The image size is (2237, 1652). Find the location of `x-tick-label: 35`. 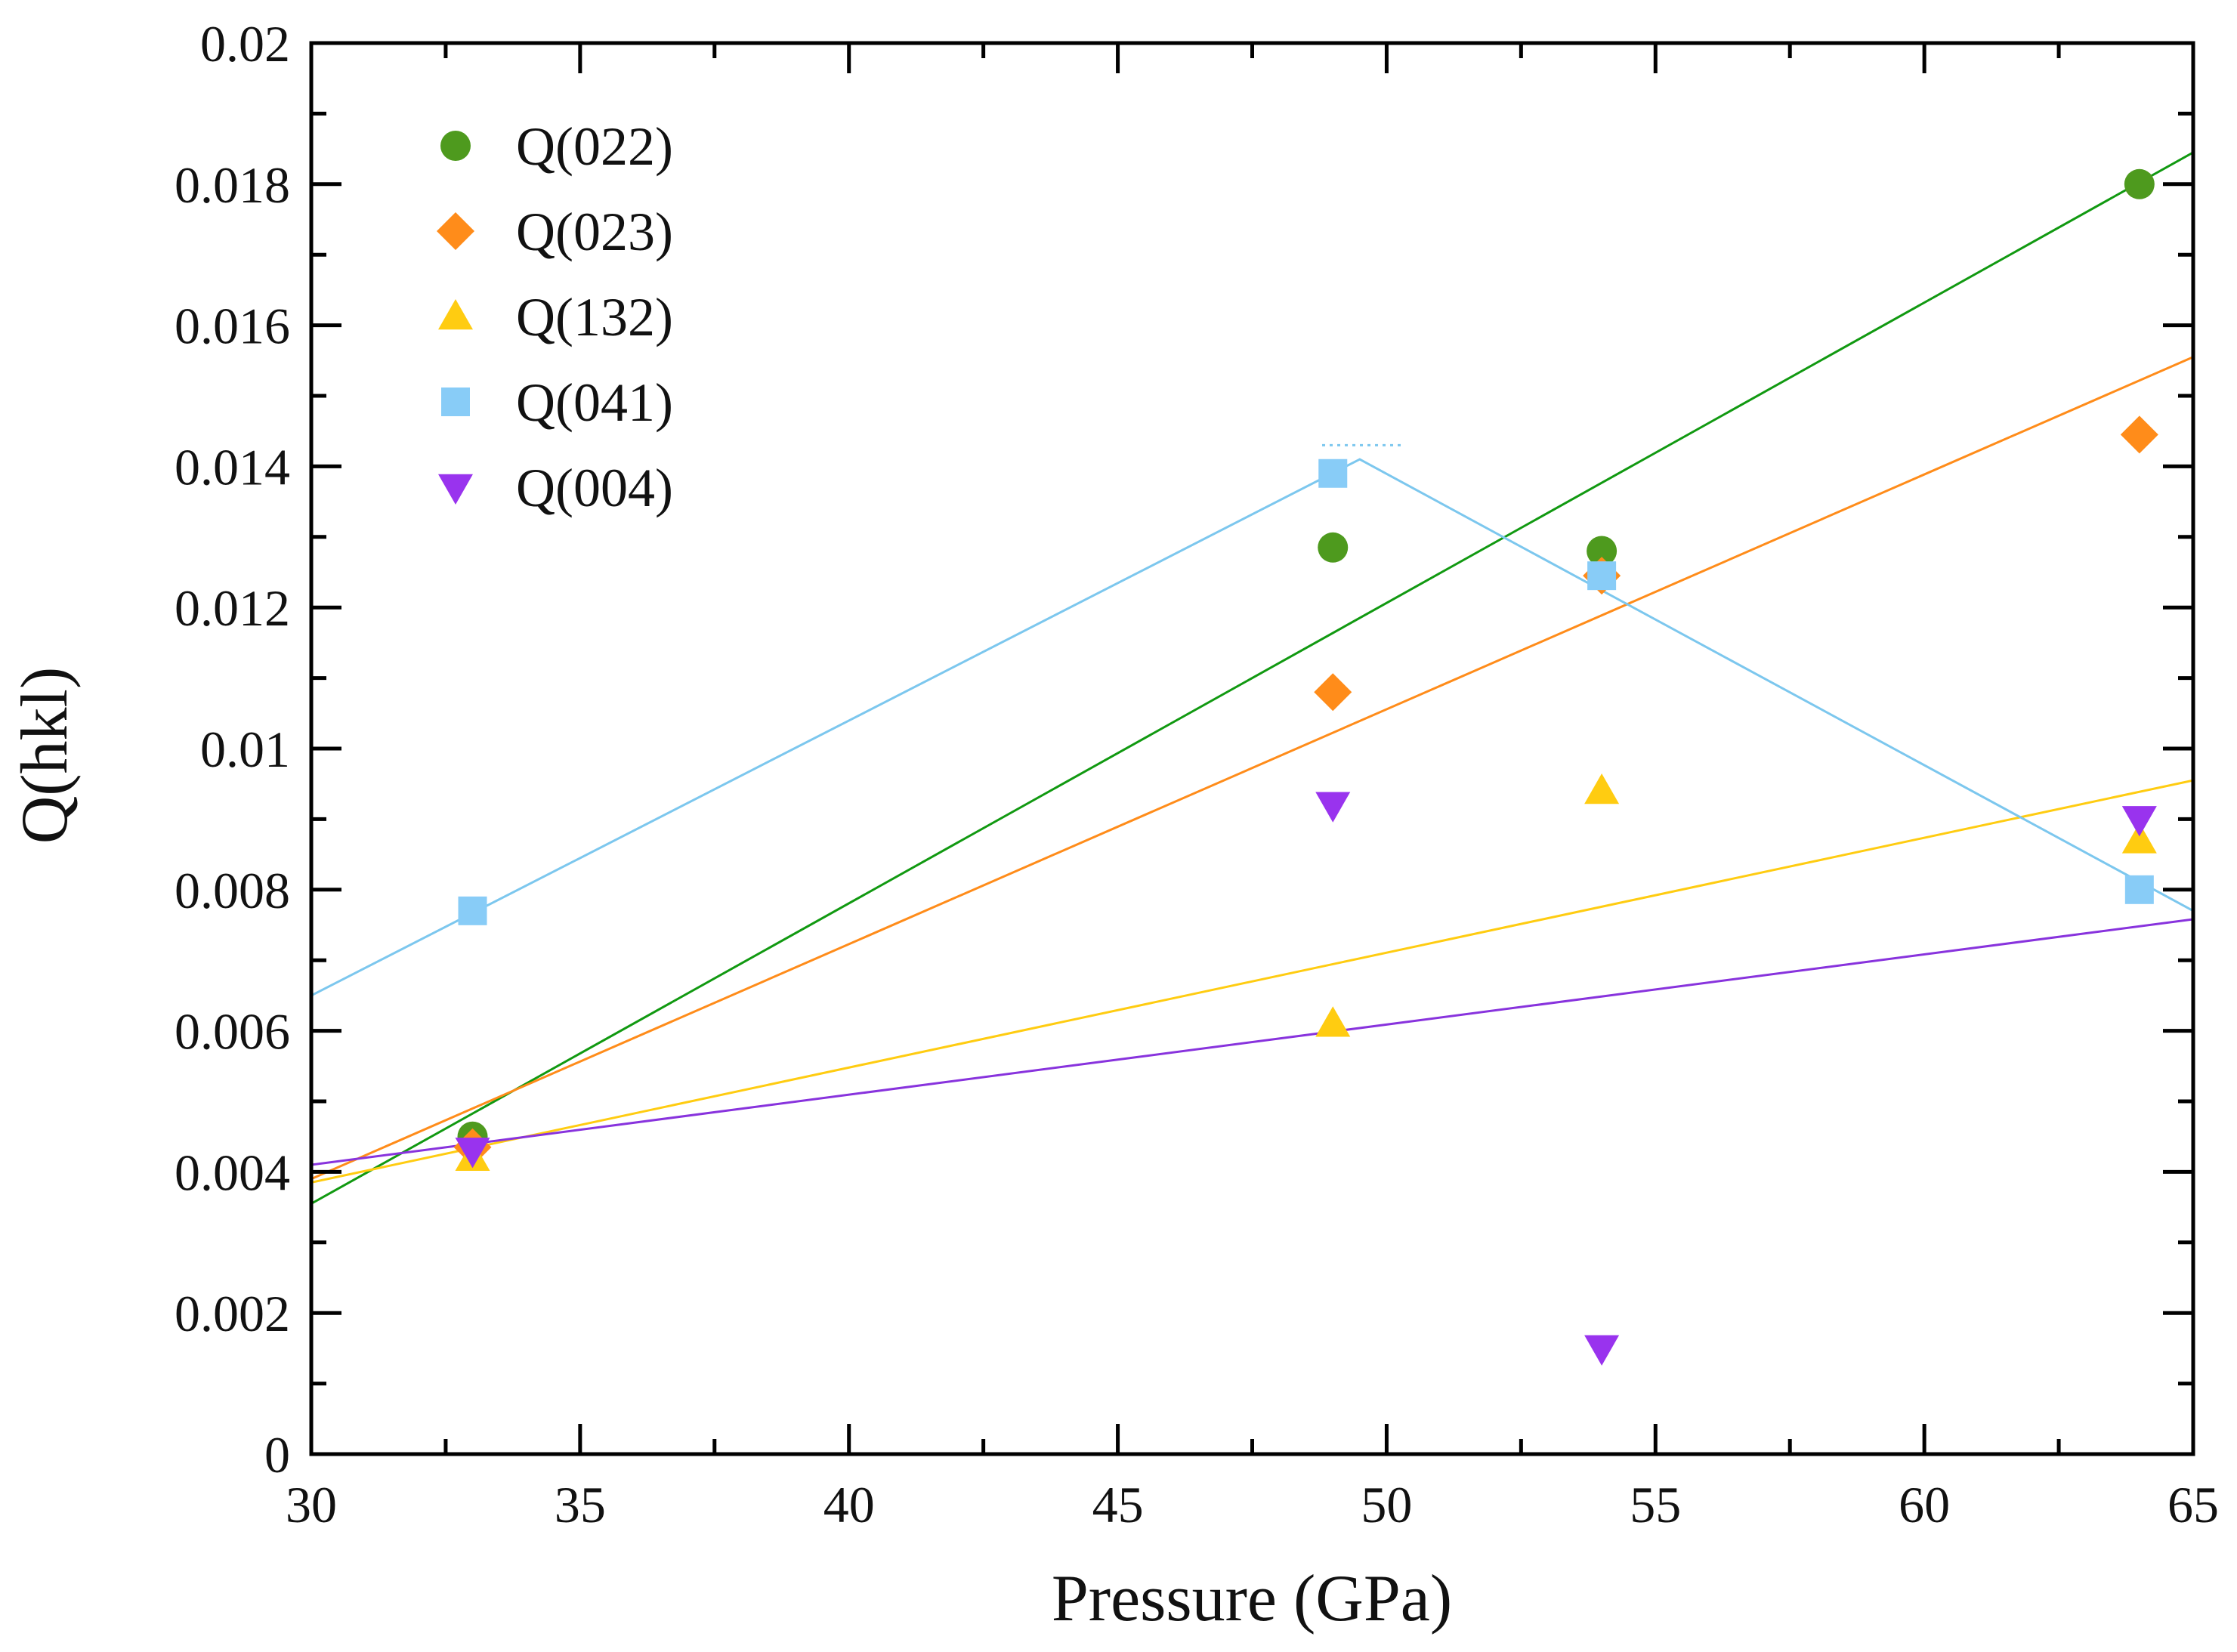

x-tick-label: 35 is located at coordinates (580, 1504).